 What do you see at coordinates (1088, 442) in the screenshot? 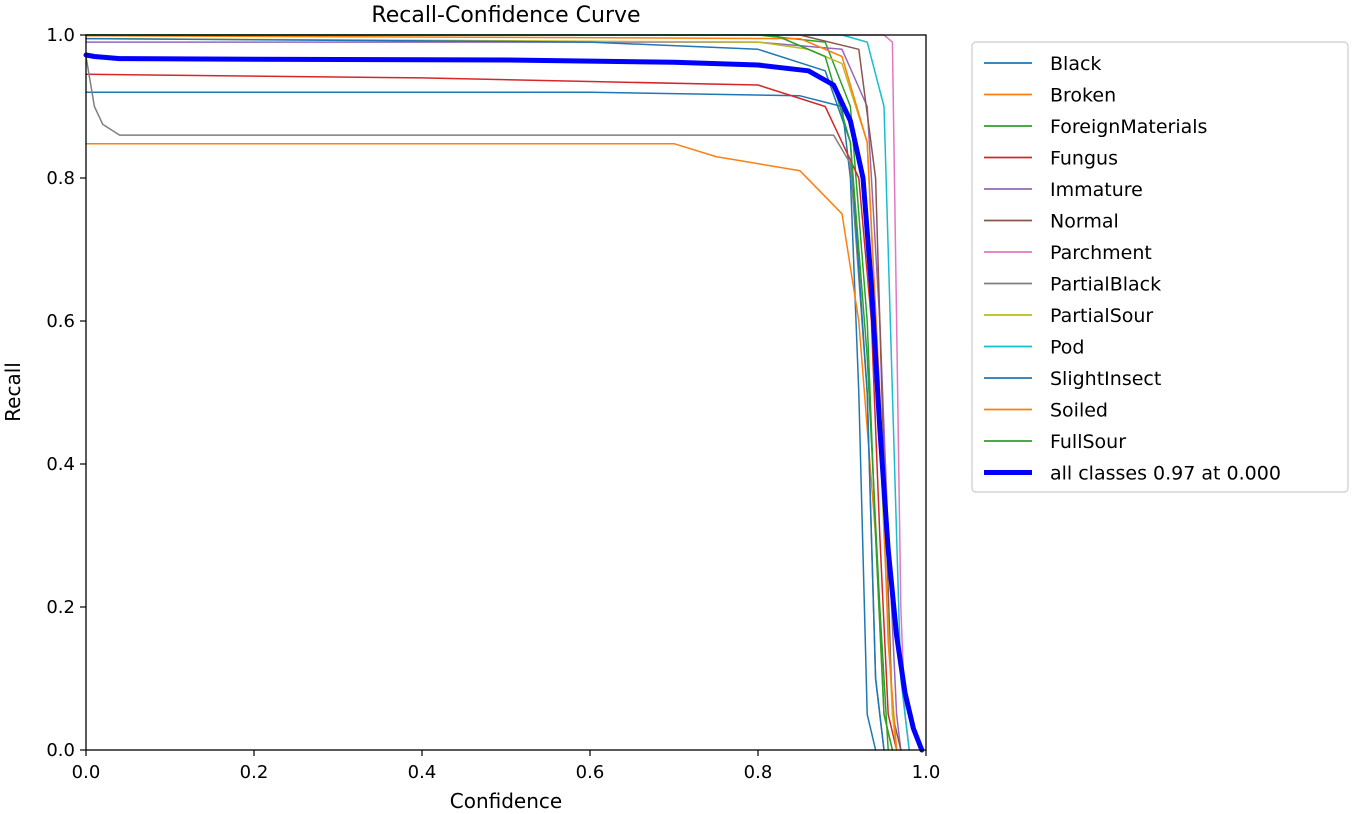
I see `legend-label: FullSour` at bounding box center [1088, 442].